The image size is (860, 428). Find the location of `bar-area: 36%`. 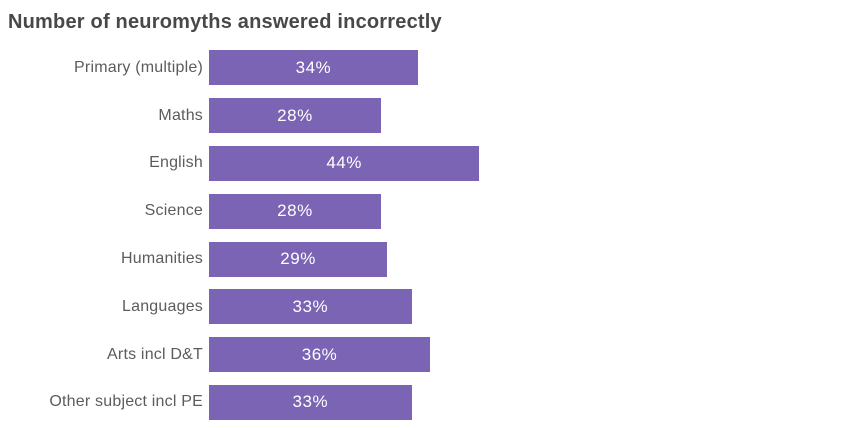

bar-area: 36% is located at coordinates (534, 355).